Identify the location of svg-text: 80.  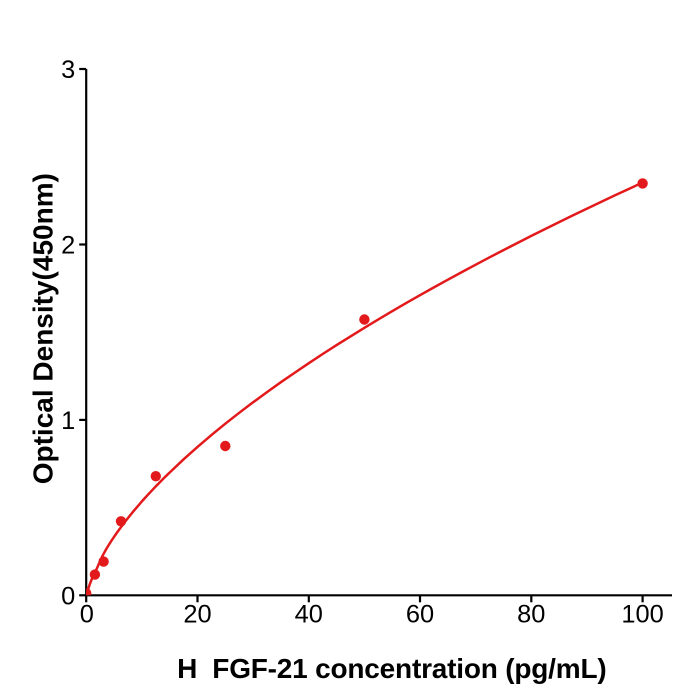
(531, 615).